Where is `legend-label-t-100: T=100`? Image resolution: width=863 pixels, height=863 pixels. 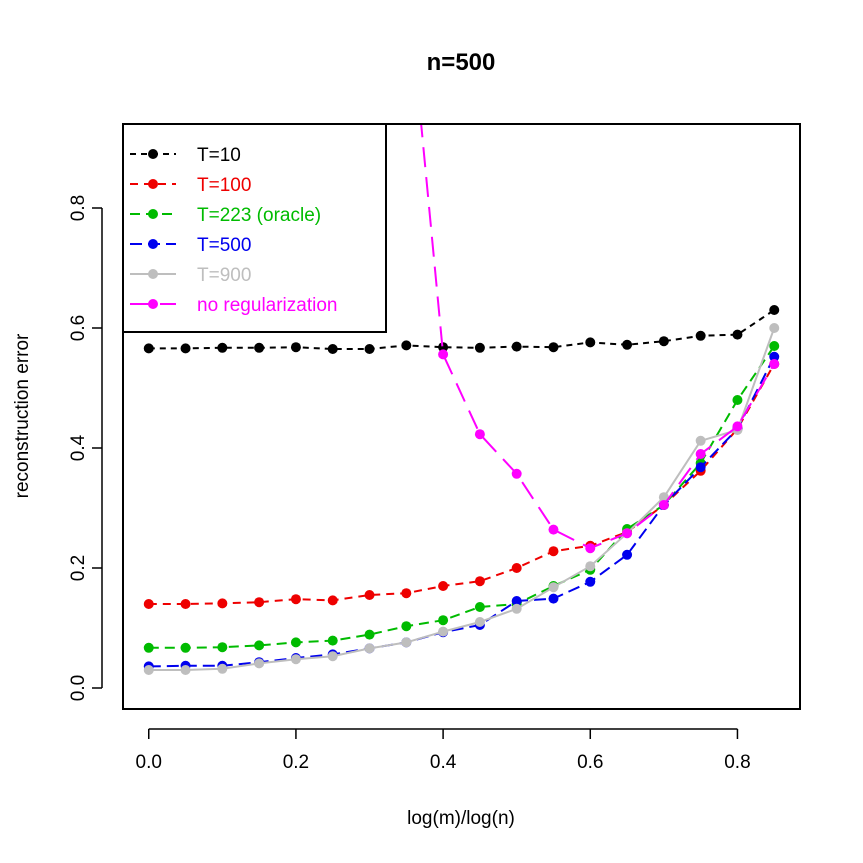 legend-label-t-100: T=100 is located at coordinates (224, 185).